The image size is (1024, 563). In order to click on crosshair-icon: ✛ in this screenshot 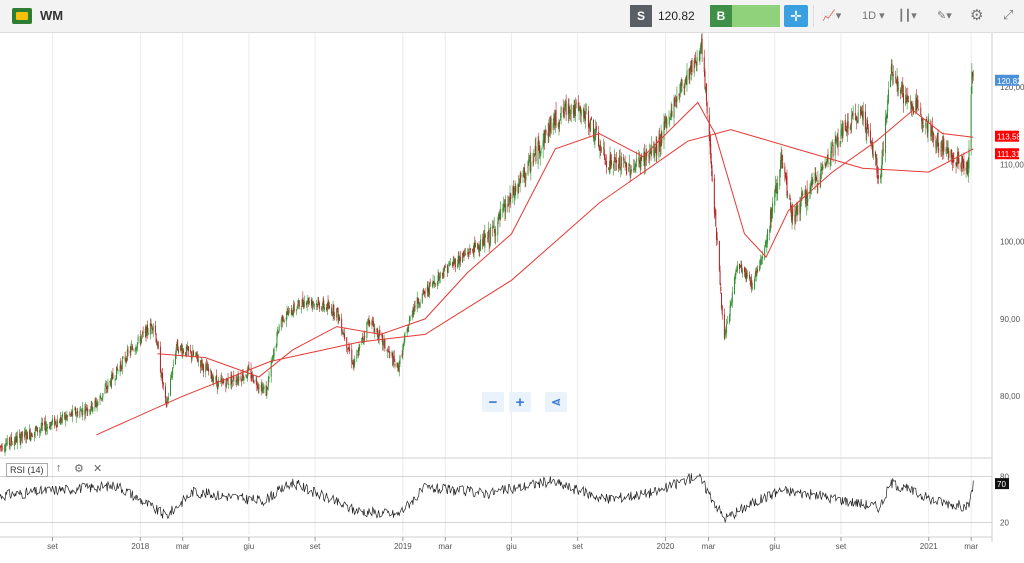, I will do `click(796, 16)`.